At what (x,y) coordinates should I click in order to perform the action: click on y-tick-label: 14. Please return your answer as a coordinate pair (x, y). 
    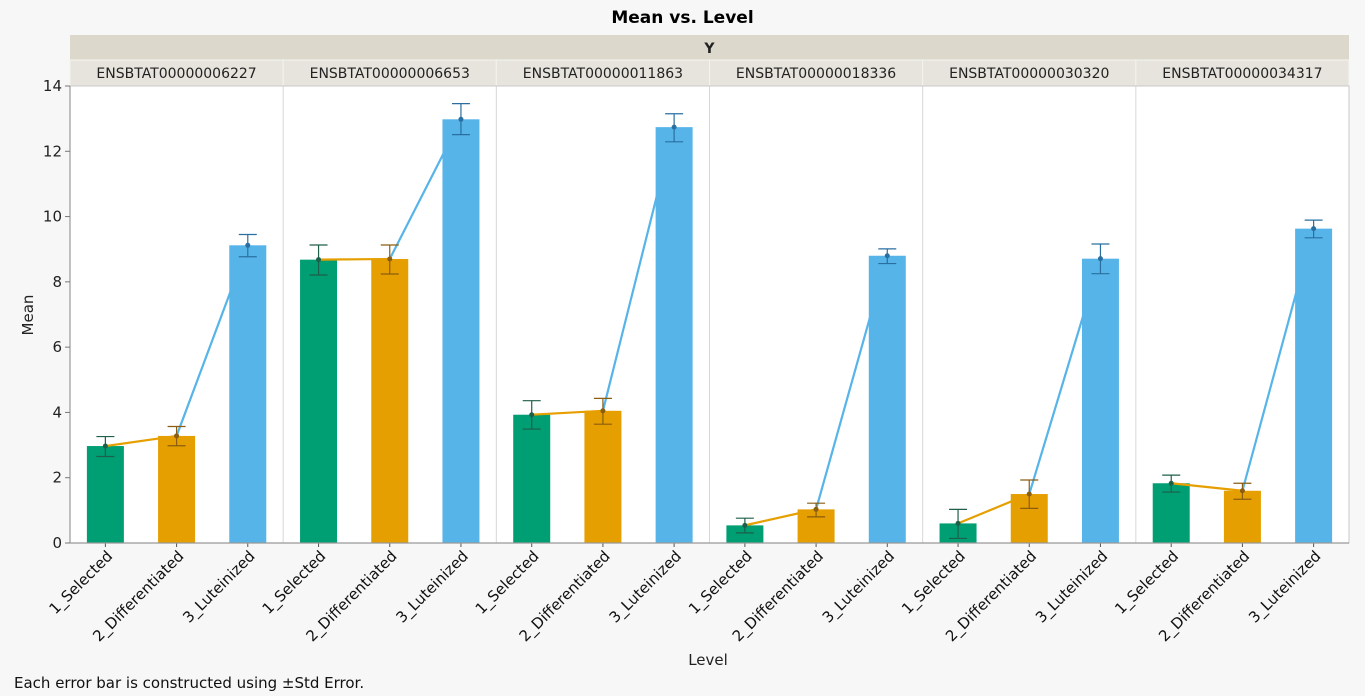
    Looking at the image, I should click on (52, 86).